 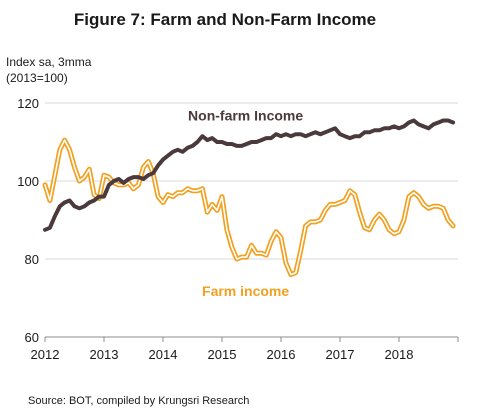 What do you see at coordinates (28, 220) in the screenshot?
I see `y-tick-labels: 60 80 100 120` at bounding box center [28, 220].